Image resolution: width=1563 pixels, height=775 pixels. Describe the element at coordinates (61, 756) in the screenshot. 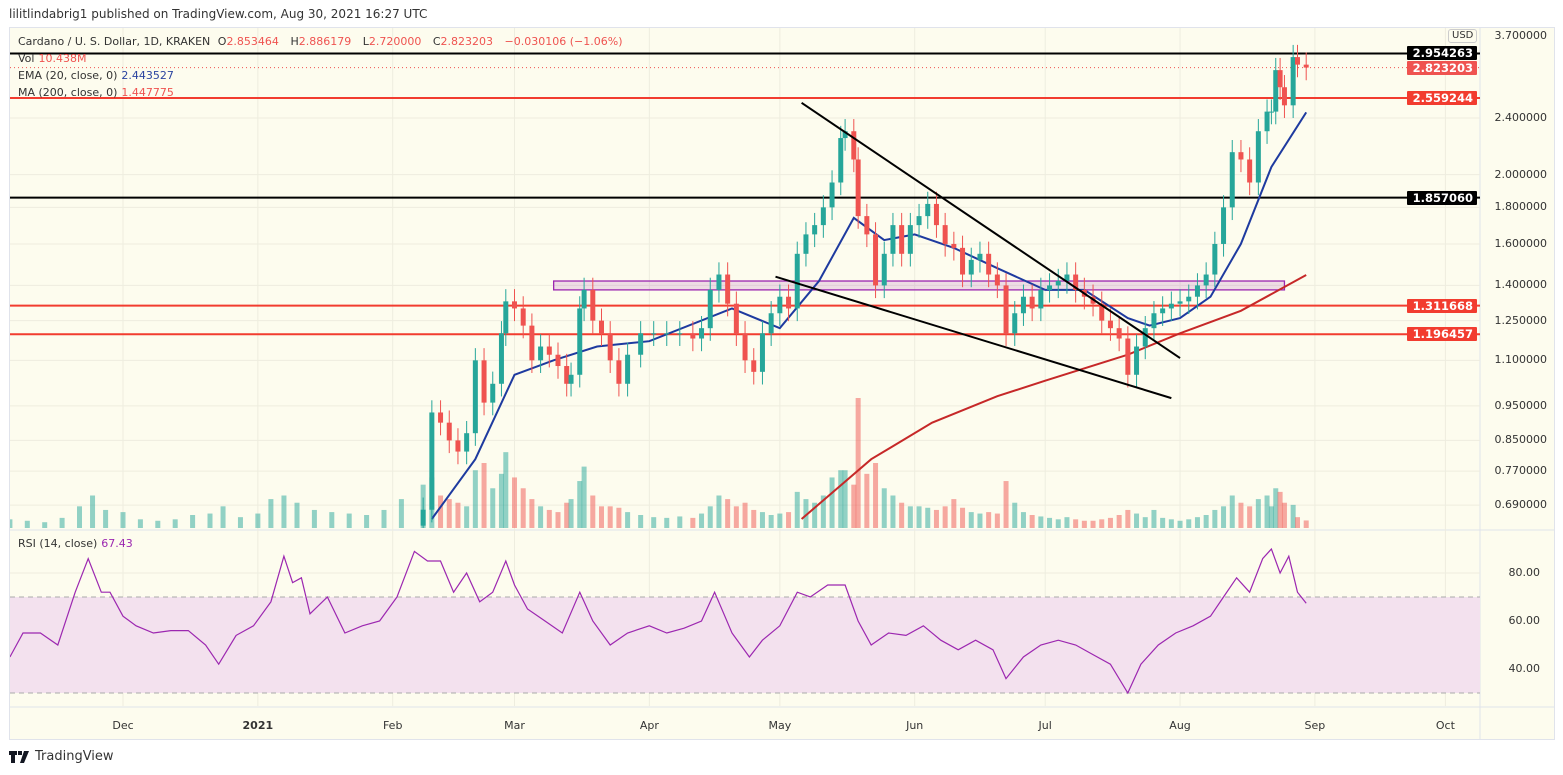

I see `tradingview-logo: TradingView` at that location.